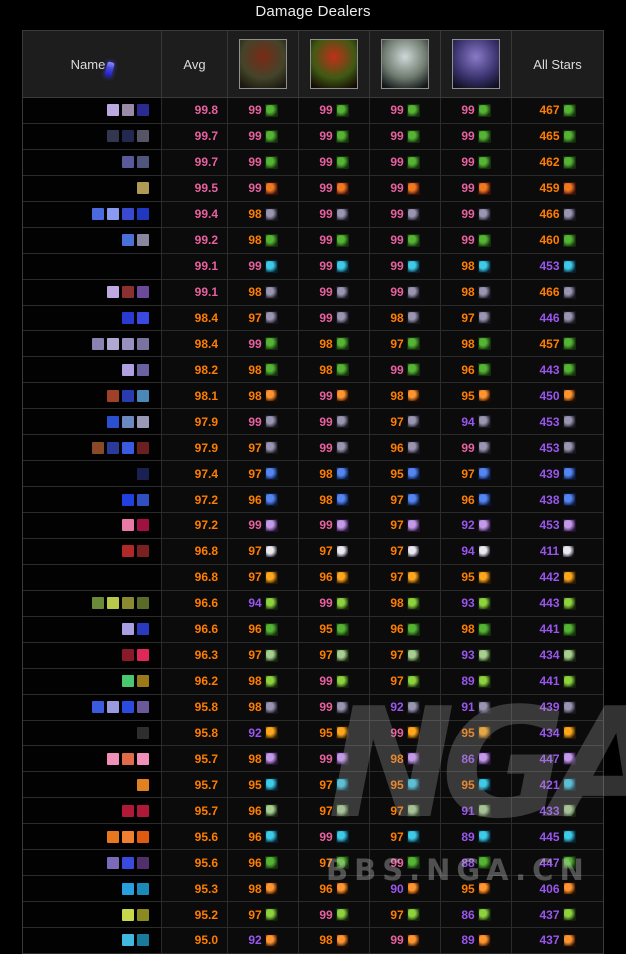 This screenshot has width=626, height=954. I want to click on boss-3-parse-cell: 98, so click(405, 318).